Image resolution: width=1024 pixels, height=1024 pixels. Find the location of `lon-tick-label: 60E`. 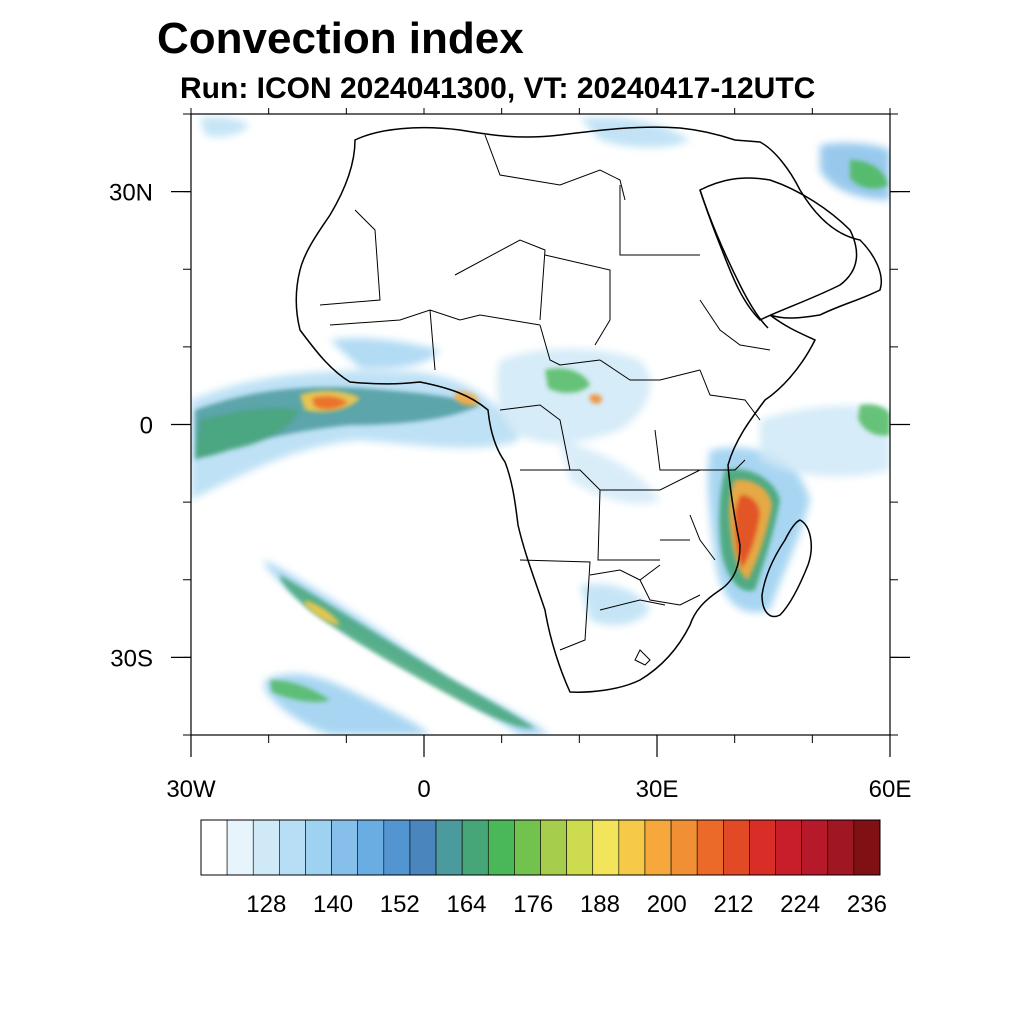

lon-tick-label: 60E is located at coordinates (890, 789).